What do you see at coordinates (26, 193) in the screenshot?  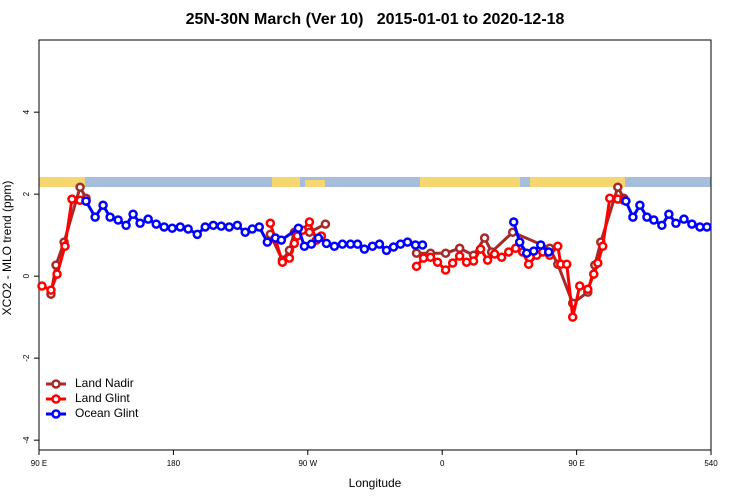 I see `y-tick-label: 2` at bounding box center [26, 193].